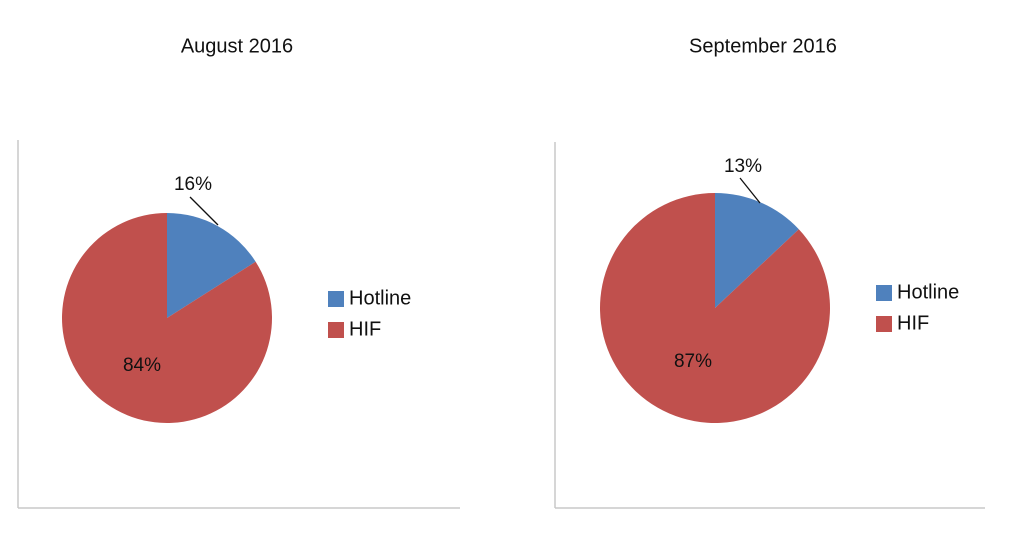  Describe the element at coordinates (763, 46) in the screenshot. I see `chart-title: September 2016` at that location.